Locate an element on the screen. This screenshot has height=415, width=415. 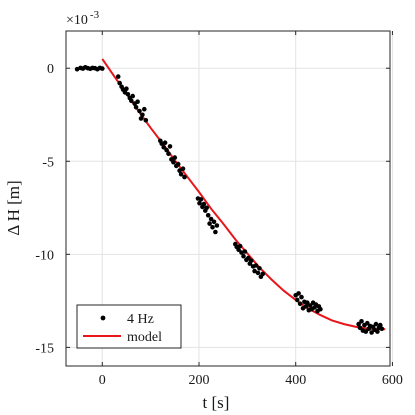
y-tick-label: -10 is located at coordinates (44, 255).